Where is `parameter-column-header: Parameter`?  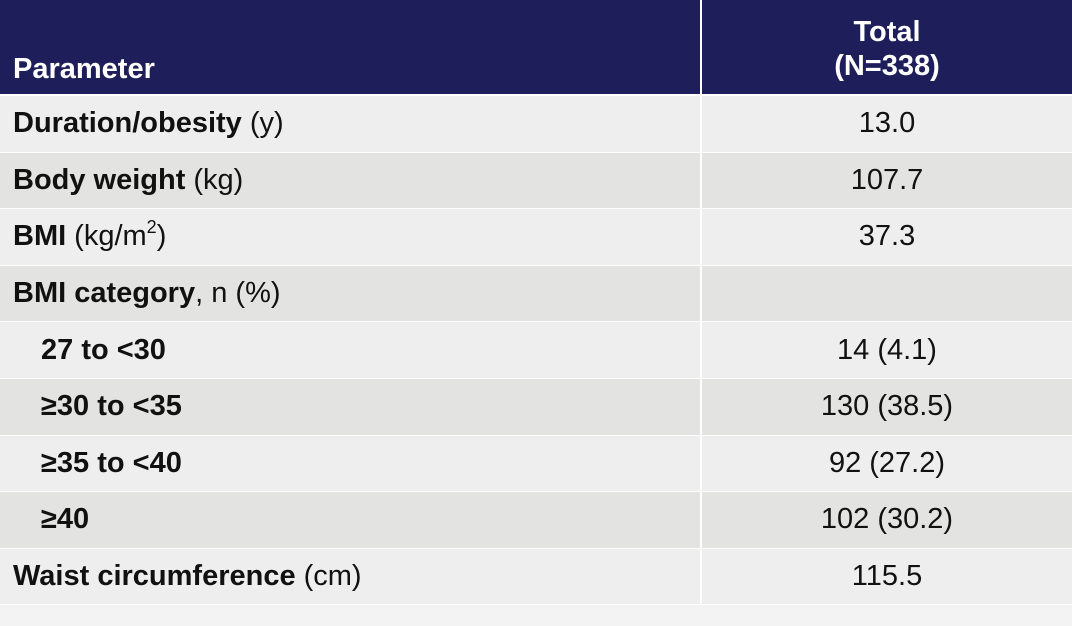 parameter-column-header: Parameter is located at coordinates (351, 47).